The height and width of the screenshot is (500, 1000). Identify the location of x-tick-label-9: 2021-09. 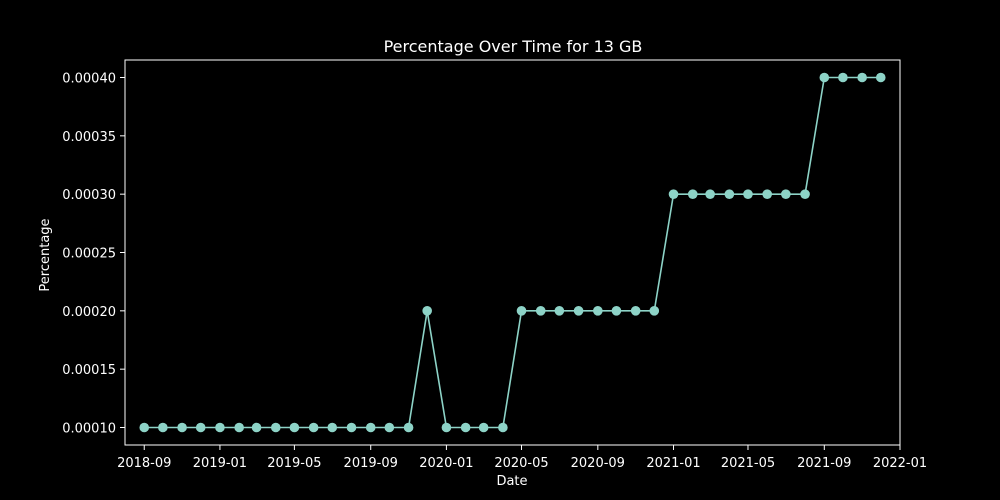
(824, 463).